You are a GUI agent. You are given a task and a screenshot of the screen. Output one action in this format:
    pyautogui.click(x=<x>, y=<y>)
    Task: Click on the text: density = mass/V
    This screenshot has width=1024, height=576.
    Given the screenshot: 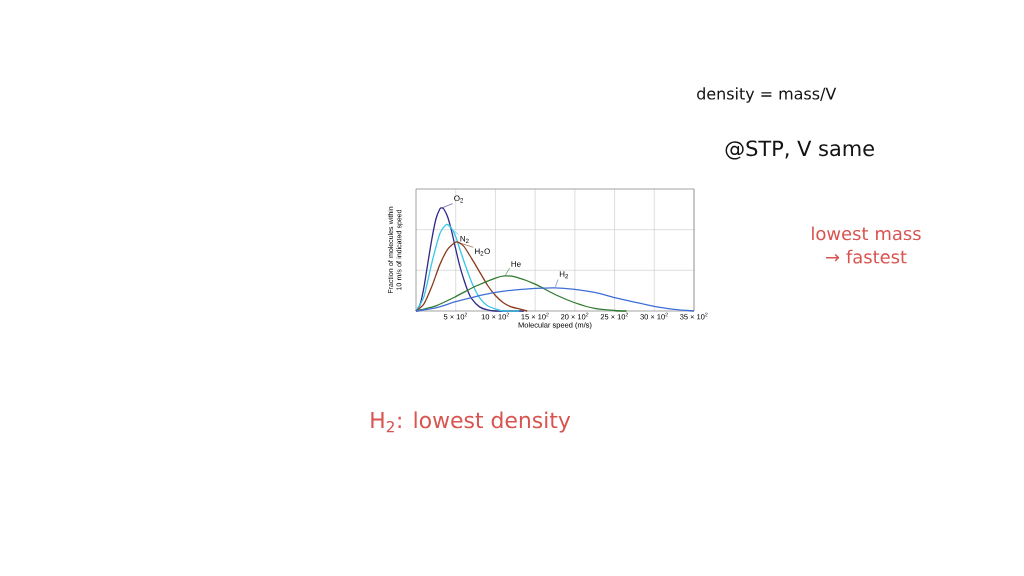 What is the action you would take?
    pyautogui.click(x=767, y=95)
    